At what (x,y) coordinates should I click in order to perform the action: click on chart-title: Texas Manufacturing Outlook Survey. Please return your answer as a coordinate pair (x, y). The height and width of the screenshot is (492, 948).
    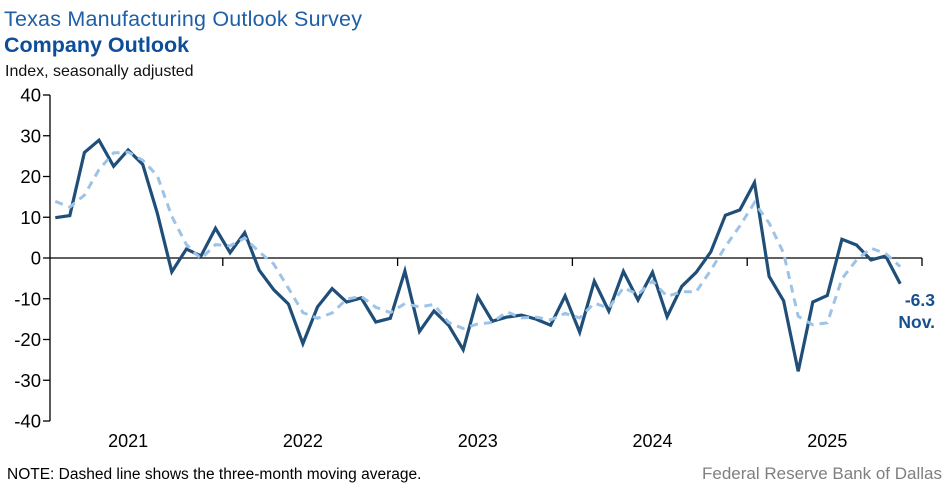
    Looking at the image, I should click on (183, 19).